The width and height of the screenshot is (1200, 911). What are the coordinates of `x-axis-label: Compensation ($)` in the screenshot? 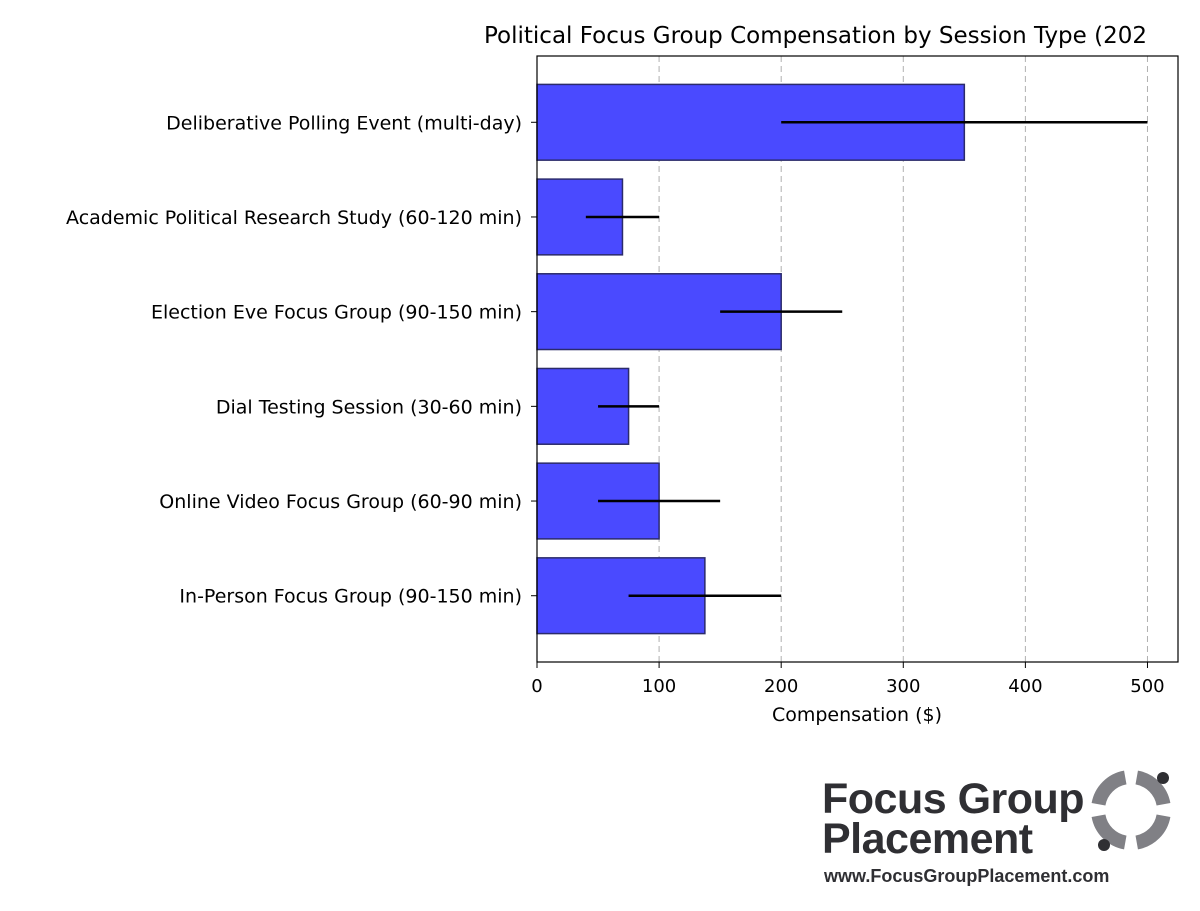 It's located at (857, 715).